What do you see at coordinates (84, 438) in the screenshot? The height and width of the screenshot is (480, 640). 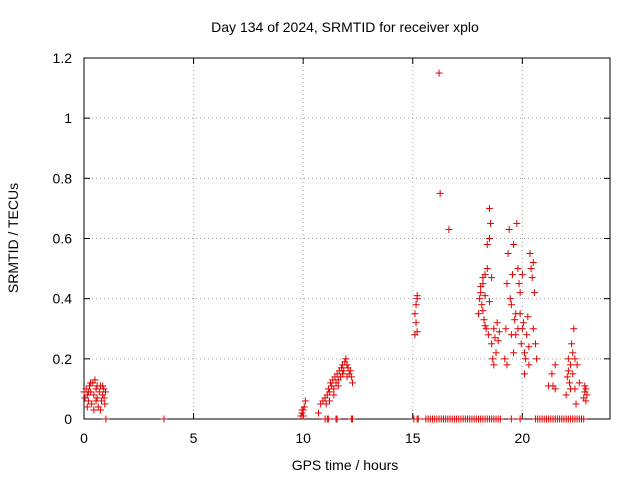 I see `x-tick-label: 0` at bounding box center [84, 438].